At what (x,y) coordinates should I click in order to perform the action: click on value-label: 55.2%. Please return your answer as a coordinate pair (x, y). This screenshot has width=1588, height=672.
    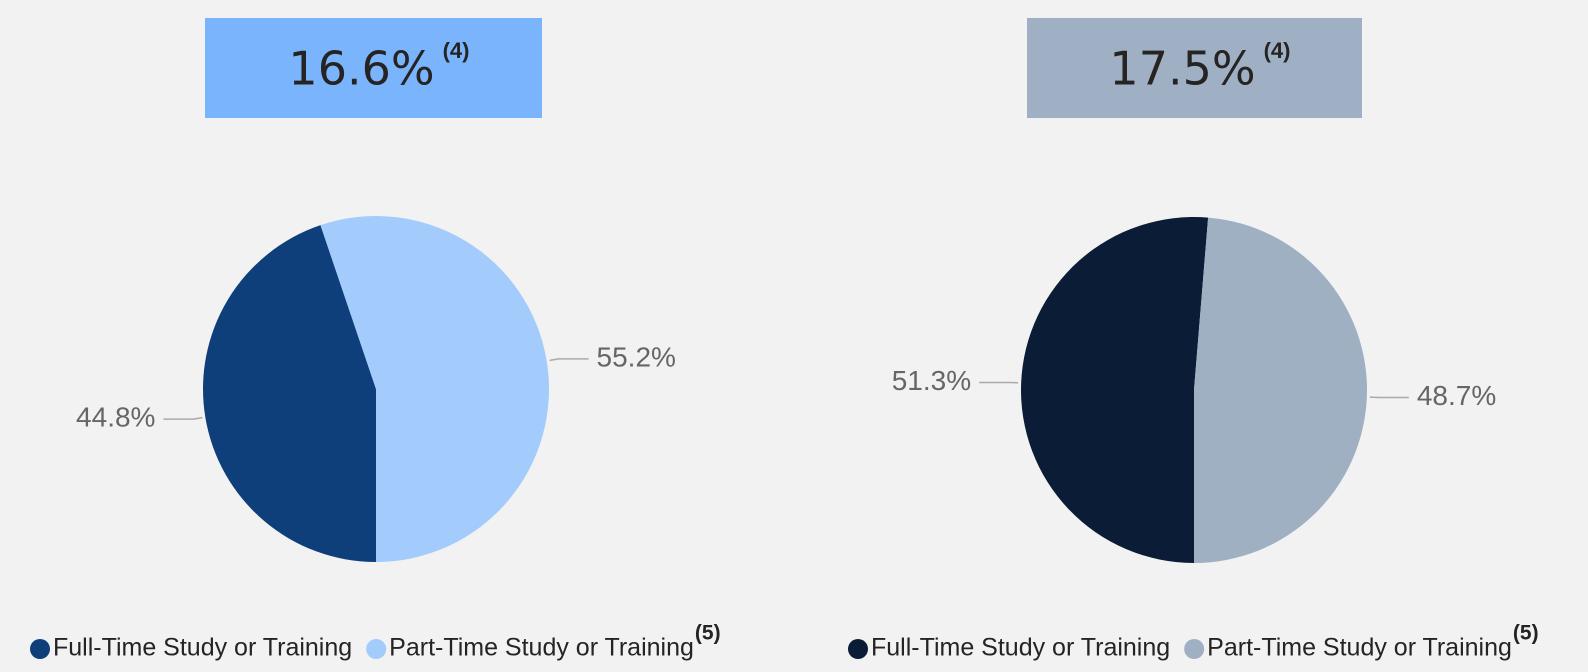
    Looking at the image, I should click on (636, 356).